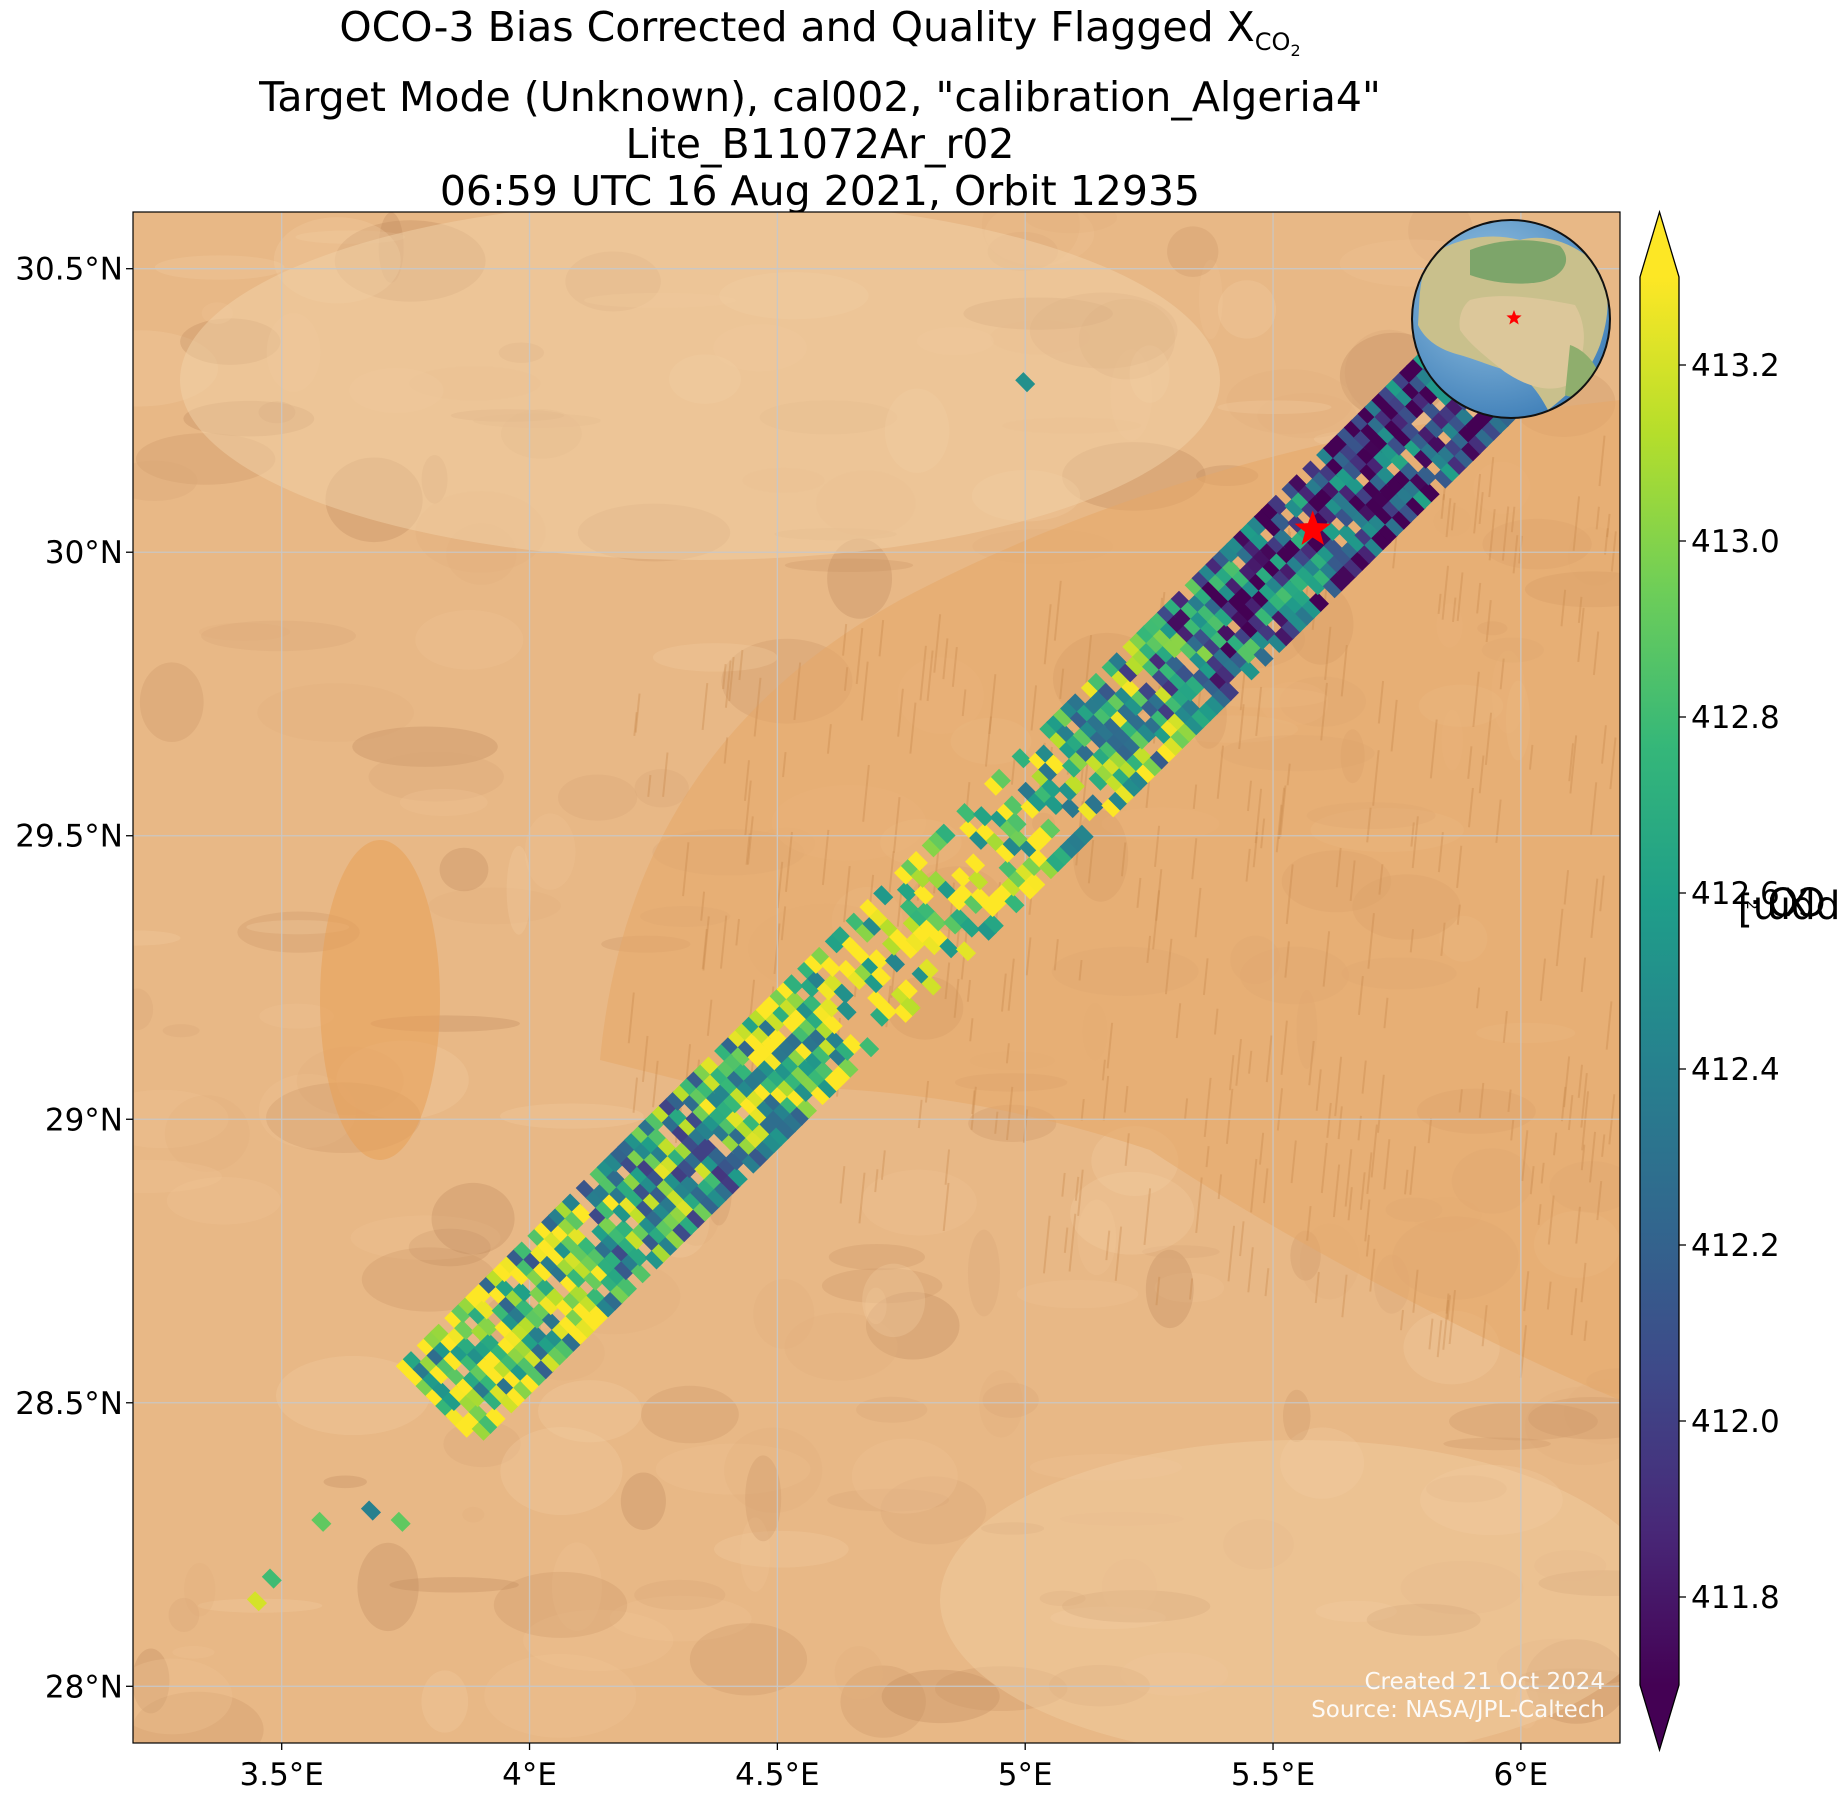 The height and width of the screenshot is (1793, 1838). I want to click on lon-tick-label: 4.5°E, so click(777, 1775).